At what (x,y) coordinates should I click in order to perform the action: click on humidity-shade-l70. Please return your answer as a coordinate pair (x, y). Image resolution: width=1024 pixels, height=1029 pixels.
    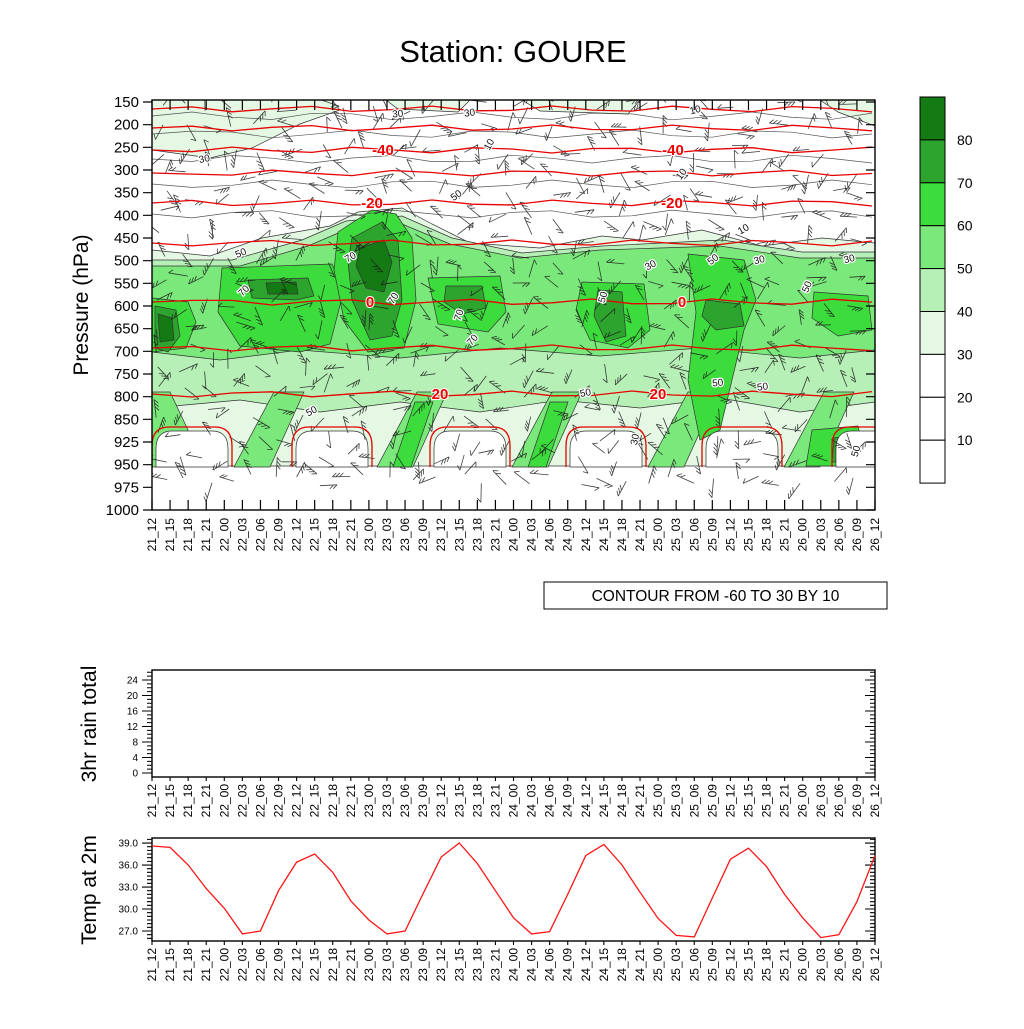
    Looking at the image, I should click on (723, 315).